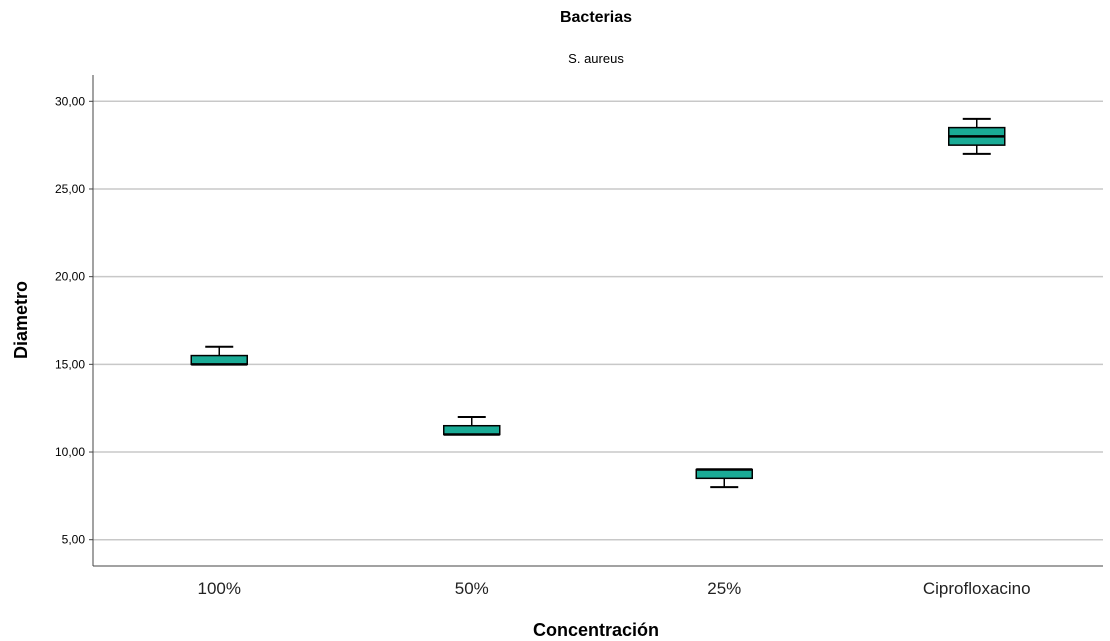 The width and height of the screenshot is (1110, 641). Describe the element at coordinates (21, 320) in the screenshot. I see `y-axis-label: Diametro` at that location.